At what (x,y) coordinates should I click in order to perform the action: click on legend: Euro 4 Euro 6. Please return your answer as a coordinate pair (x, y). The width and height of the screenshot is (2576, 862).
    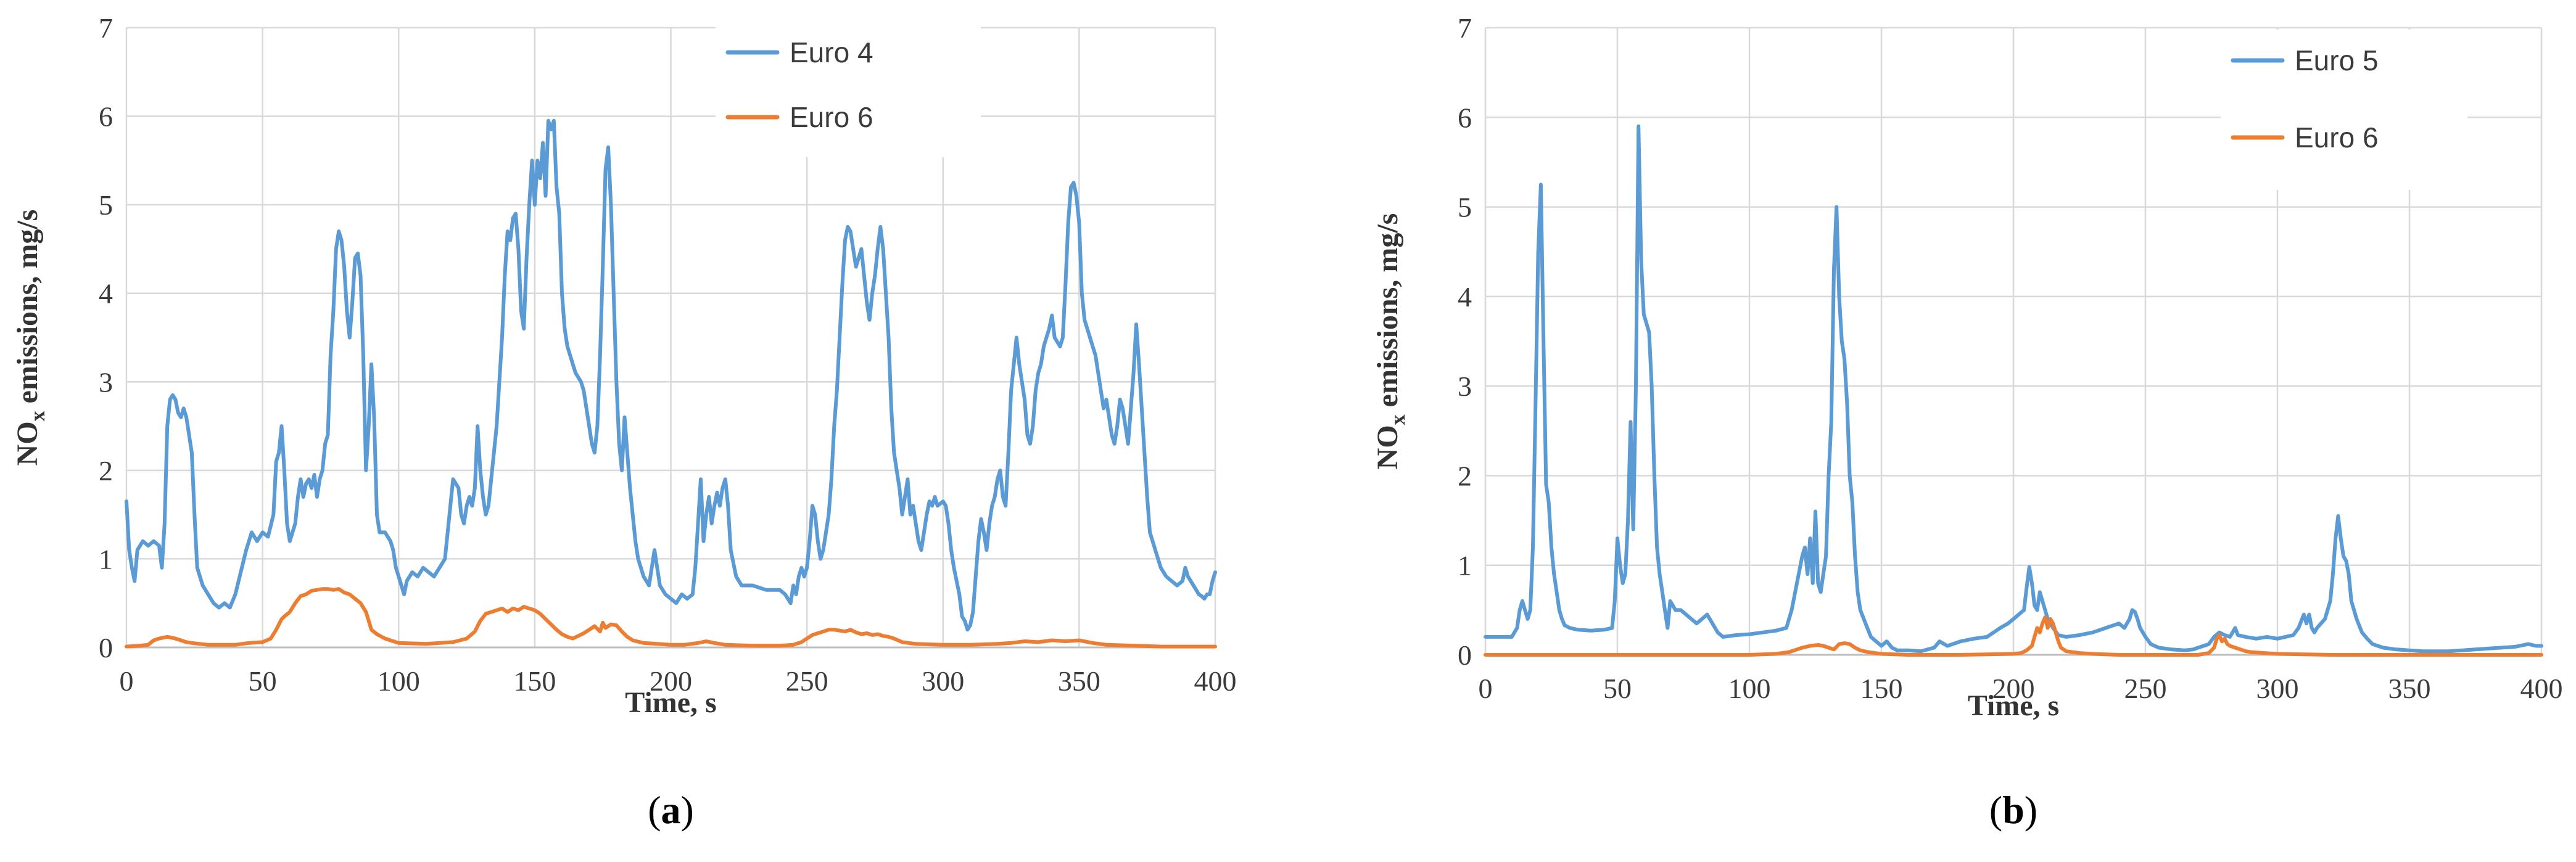
    Looking at the image, I should click on (848, 89).